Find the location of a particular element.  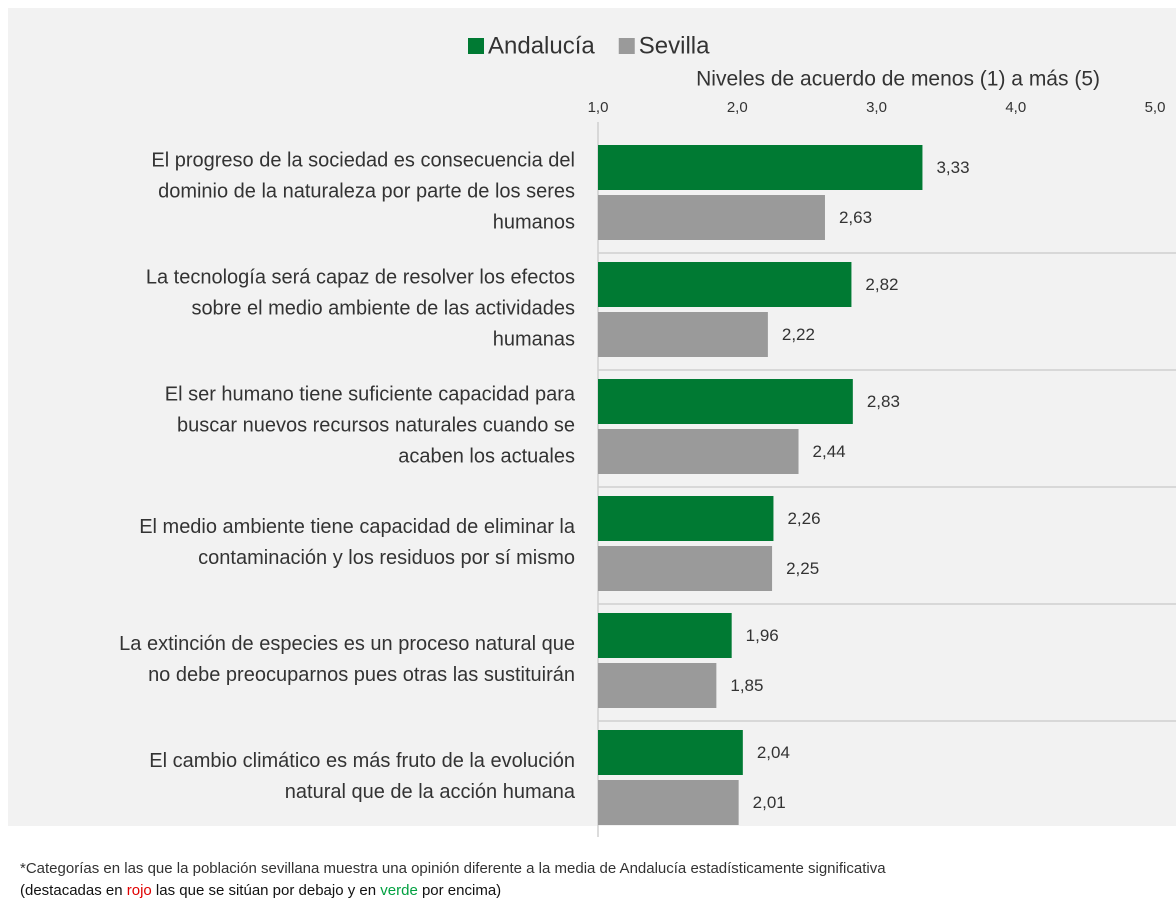

value-label: 2,25 is located at coordinates (802, 568).